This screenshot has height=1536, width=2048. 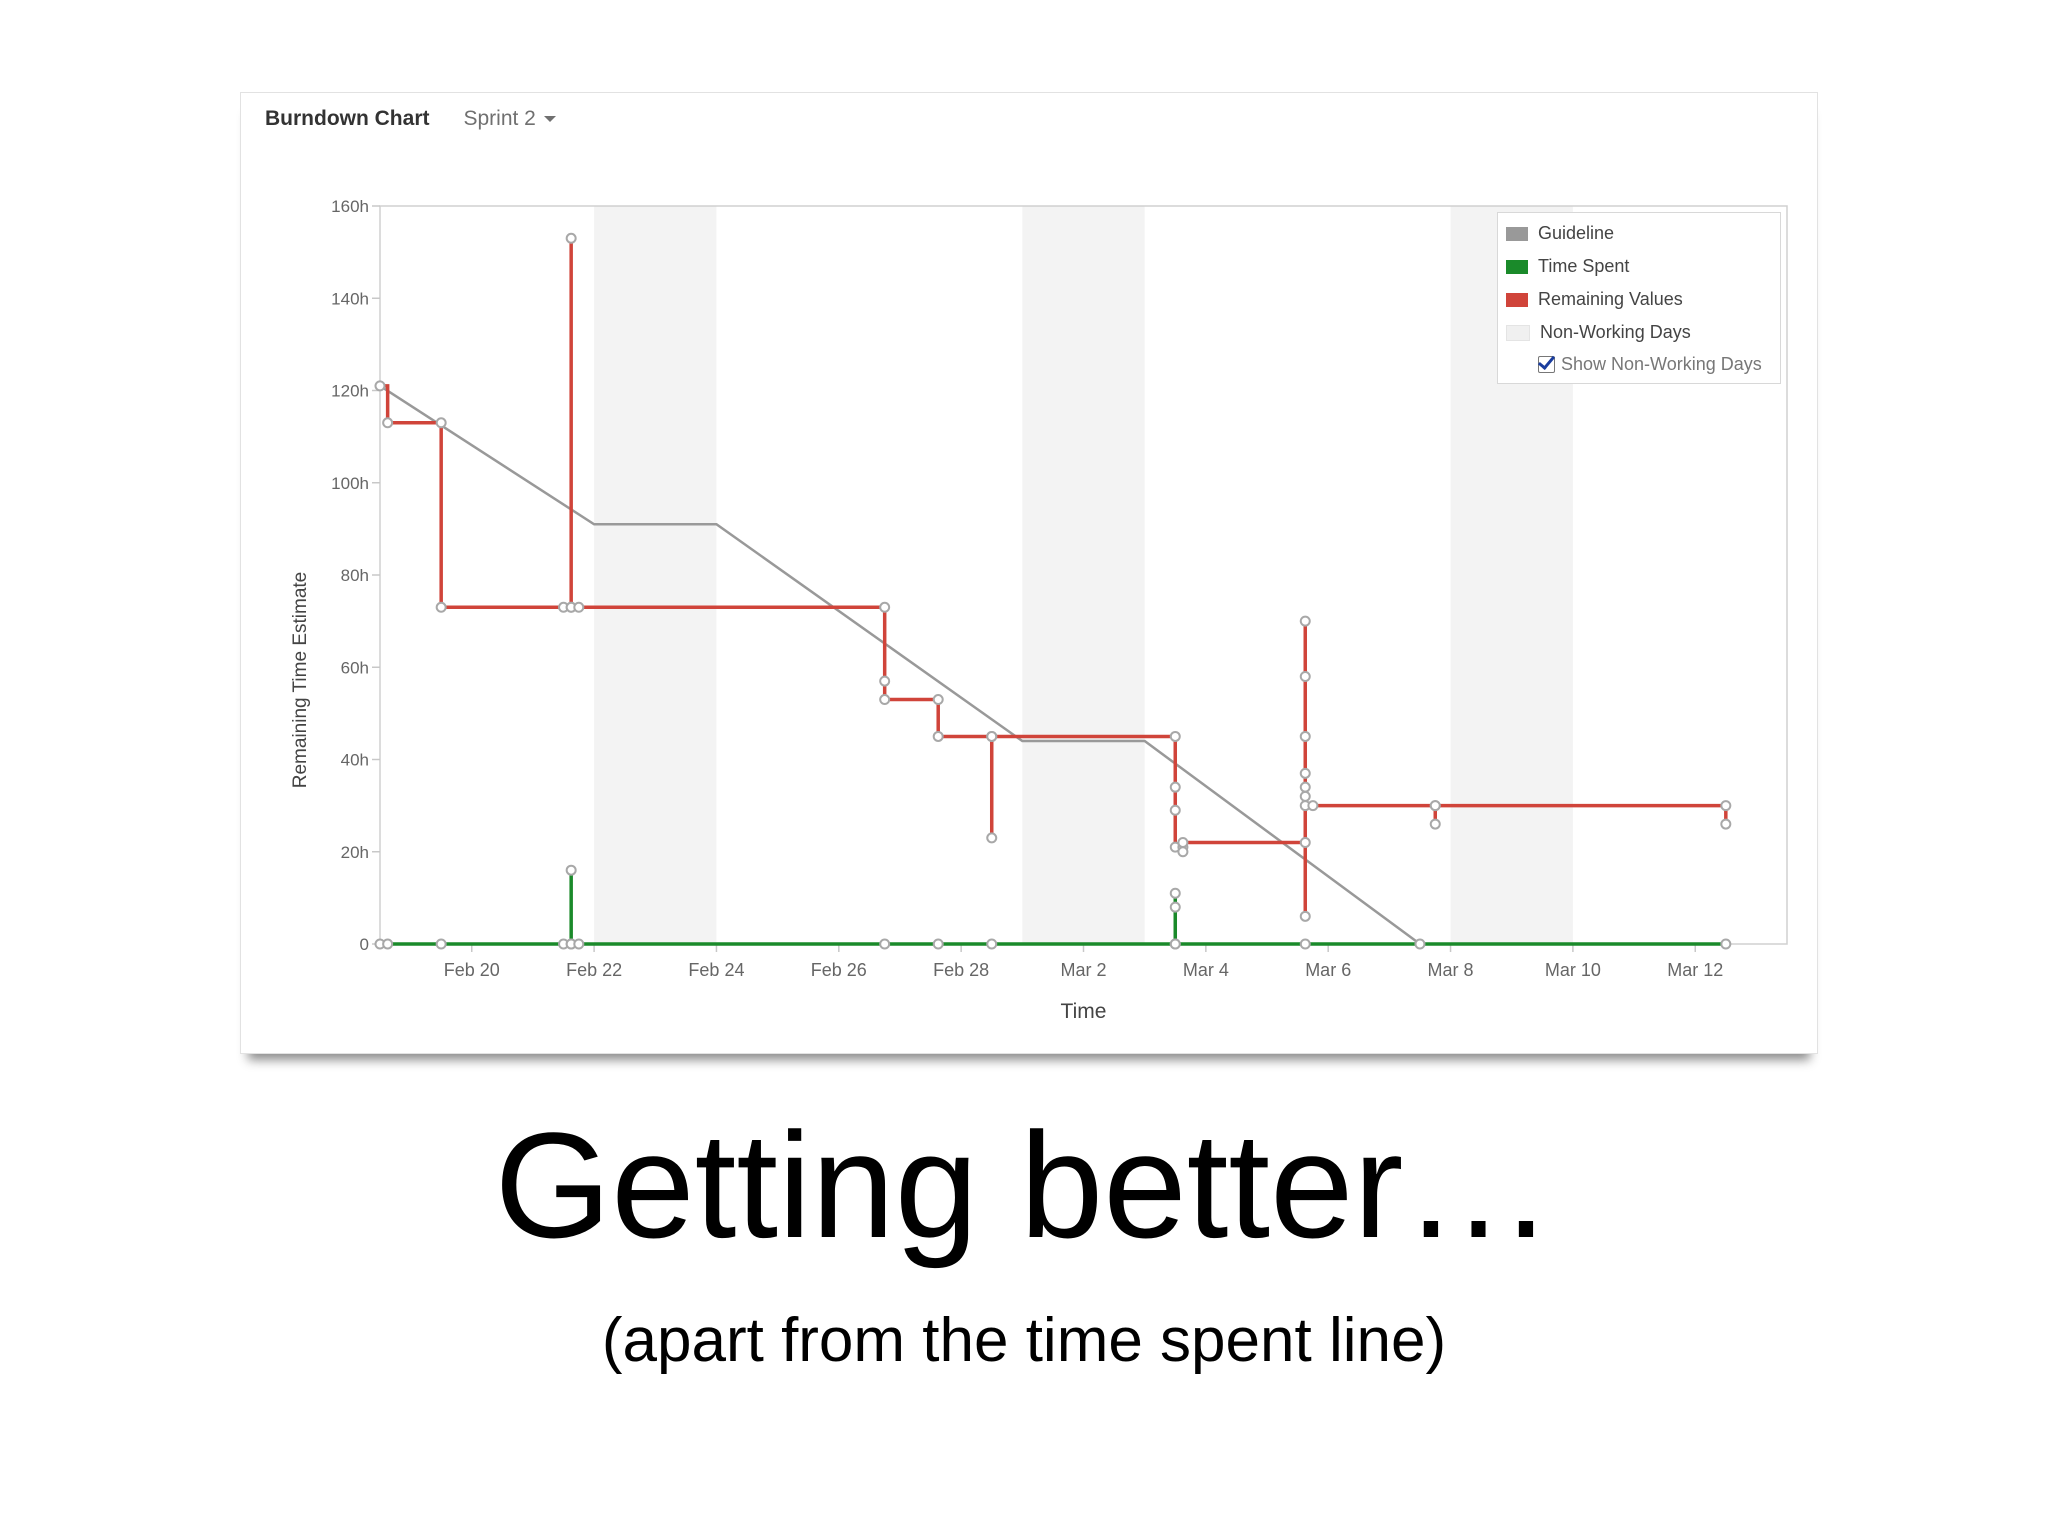 What do you see at coordinates (1610, 299) in the screenshot?
I see `legend-label-remaining-values: Remaining Values` at bounding box center [1610, 299].